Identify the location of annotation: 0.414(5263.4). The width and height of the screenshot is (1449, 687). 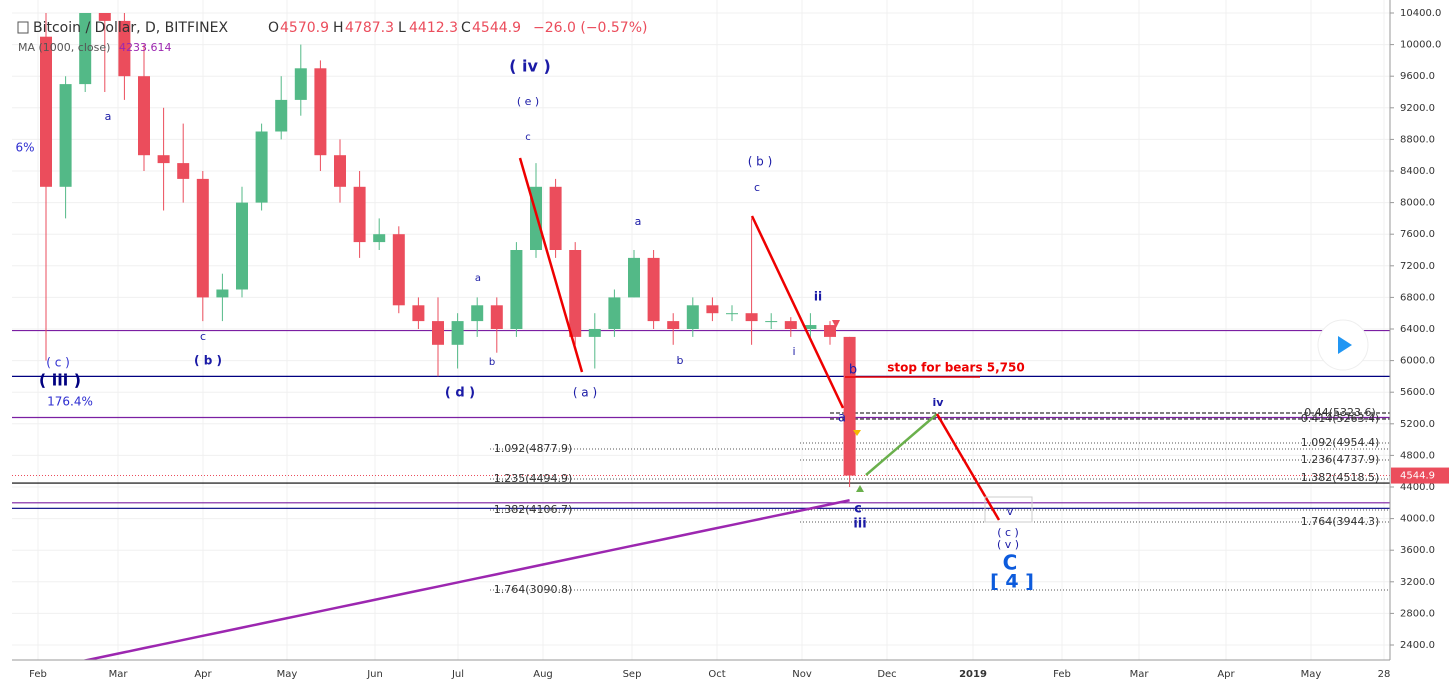
(1340, 418).